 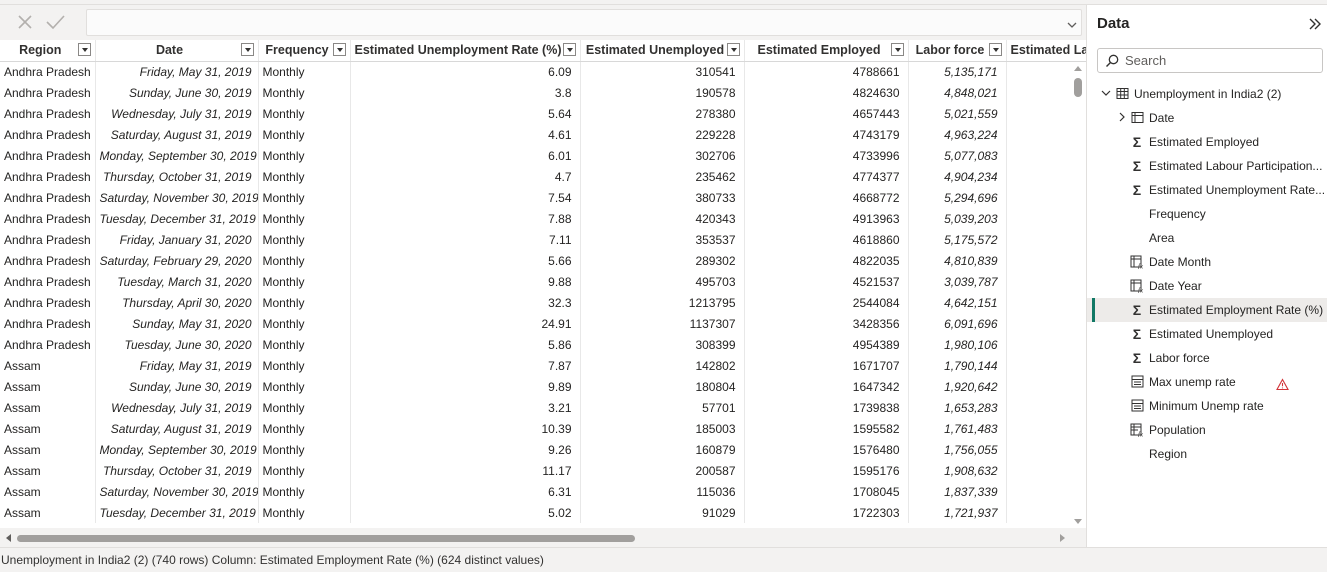 What do you see at coordinates (957, 491) in the screenshot?
I see `table-cell: 1,837,339` at bounding box center [957, 491].